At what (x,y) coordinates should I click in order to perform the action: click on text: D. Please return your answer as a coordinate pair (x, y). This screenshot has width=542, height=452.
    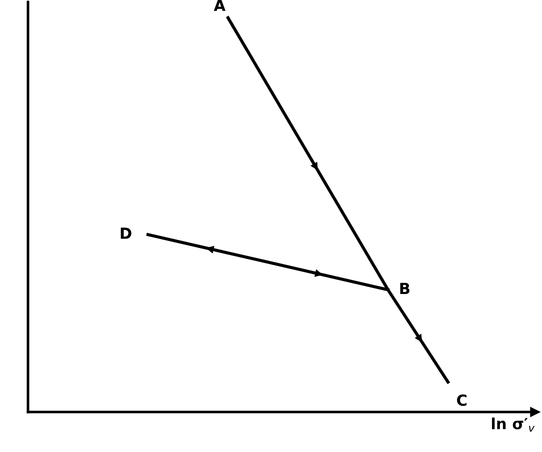
    Looking at the image, I should click on (126, 233).